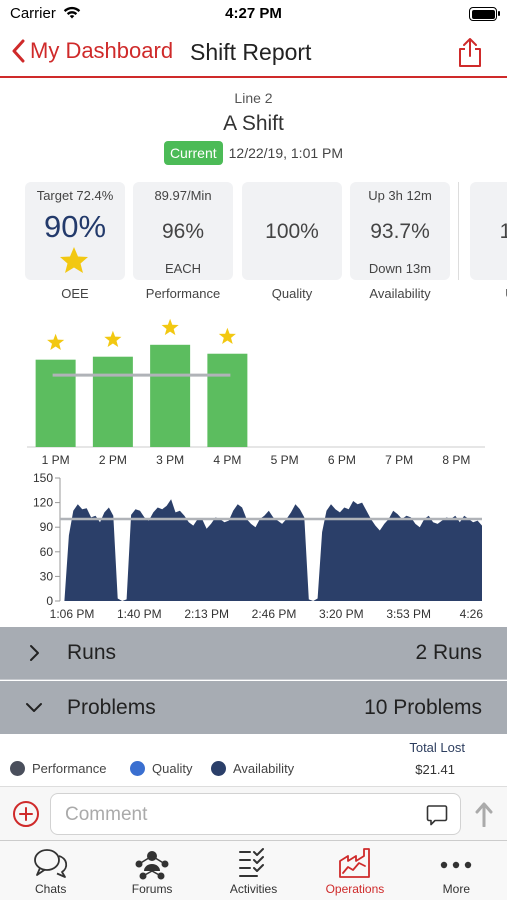  I want to click on comment-field, so click(255, 814).